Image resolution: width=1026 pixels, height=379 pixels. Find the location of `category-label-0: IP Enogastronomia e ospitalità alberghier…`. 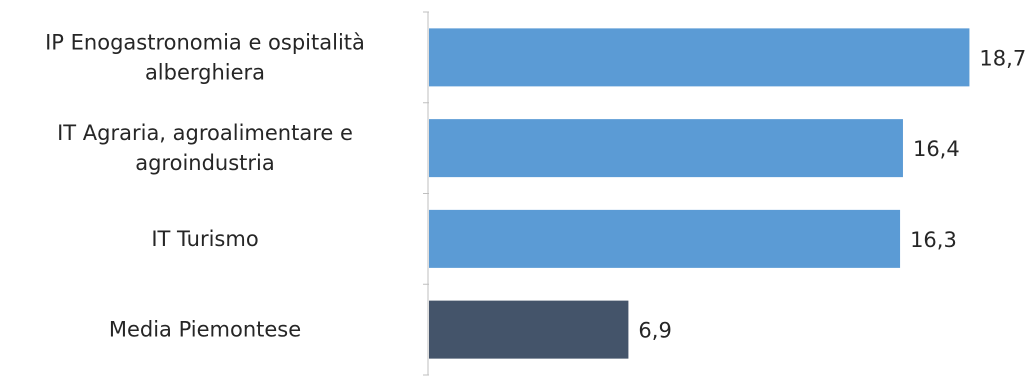

category-label-0: IP Enogastronomia e ospitalità alberghier… is located at coordinates (205, 57).